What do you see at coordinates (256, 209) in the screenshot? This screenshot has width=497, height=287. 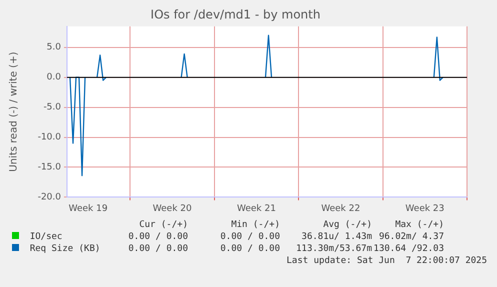 I see `x-tick-label: Week 21` at bounding box center [256, 209].